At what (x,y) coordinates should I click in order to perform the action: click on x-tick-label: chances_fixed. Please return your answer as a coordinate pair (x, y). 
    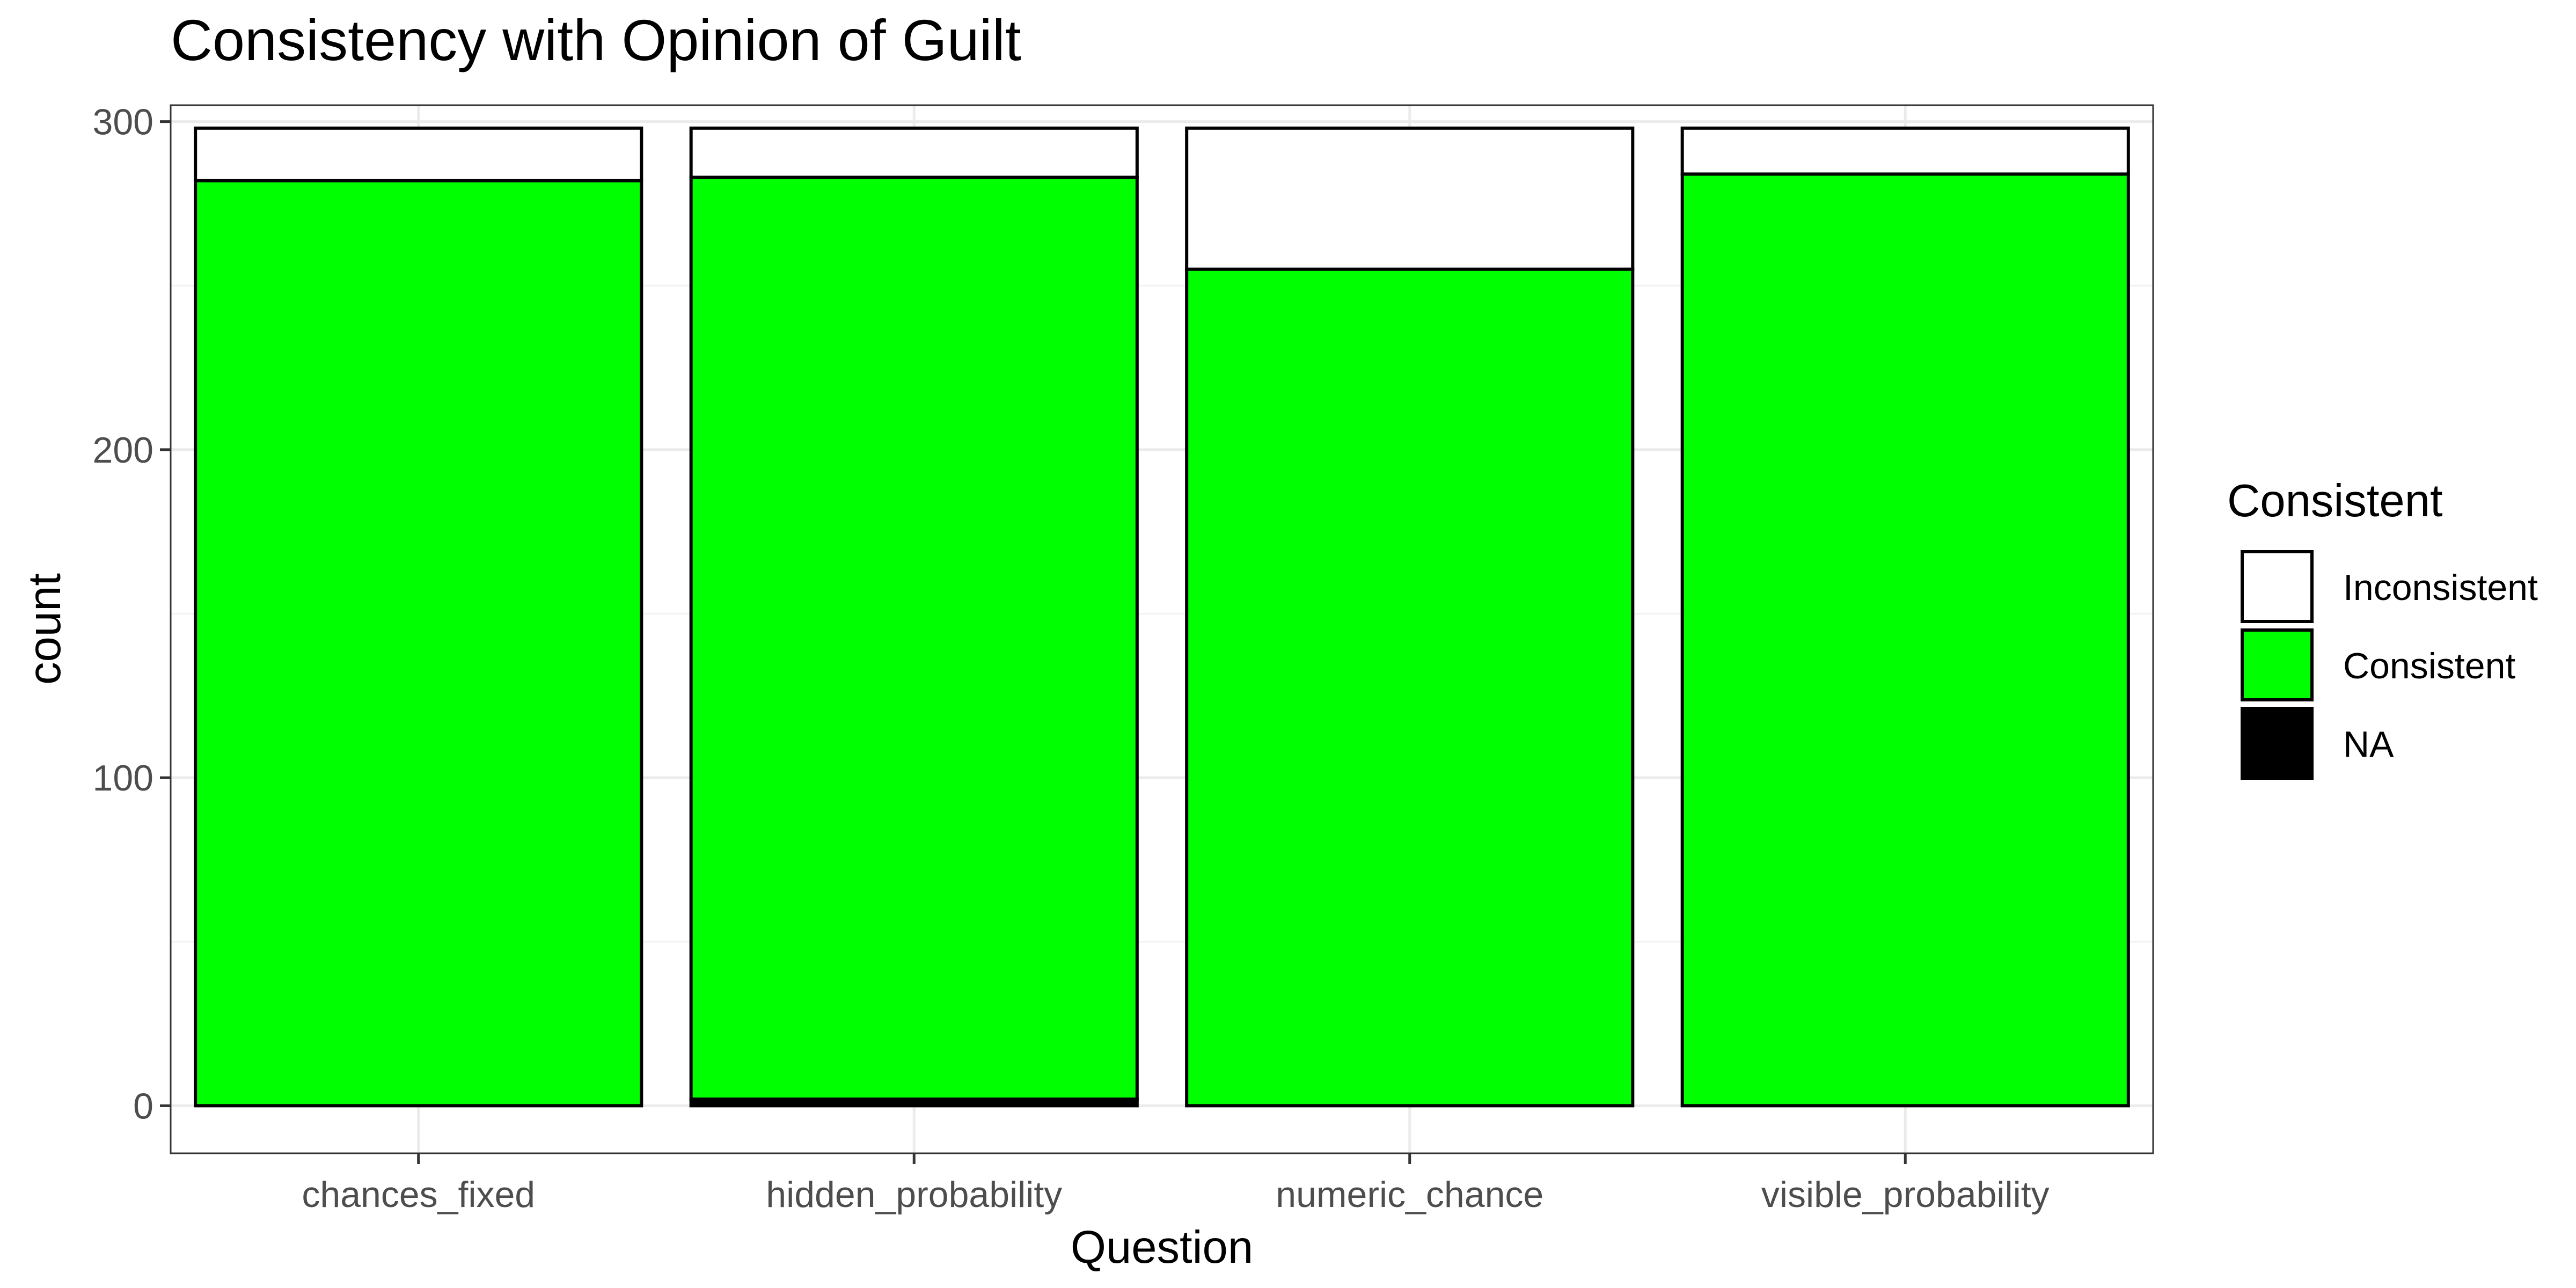
    Looking at the image, I should click on (418, 1194).